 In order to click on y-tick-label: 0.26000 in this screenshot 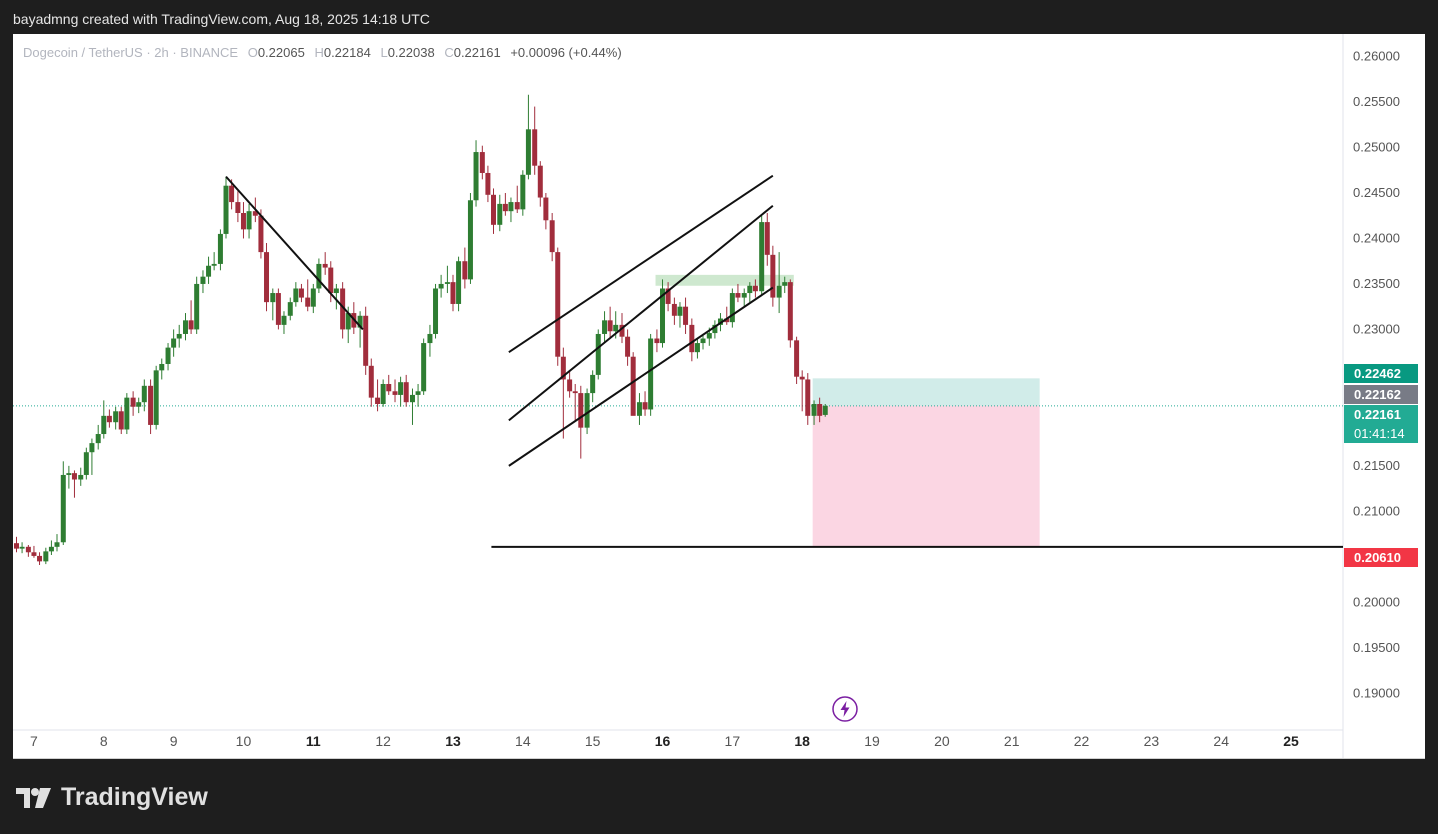, I will do `click(1376, 56)`.